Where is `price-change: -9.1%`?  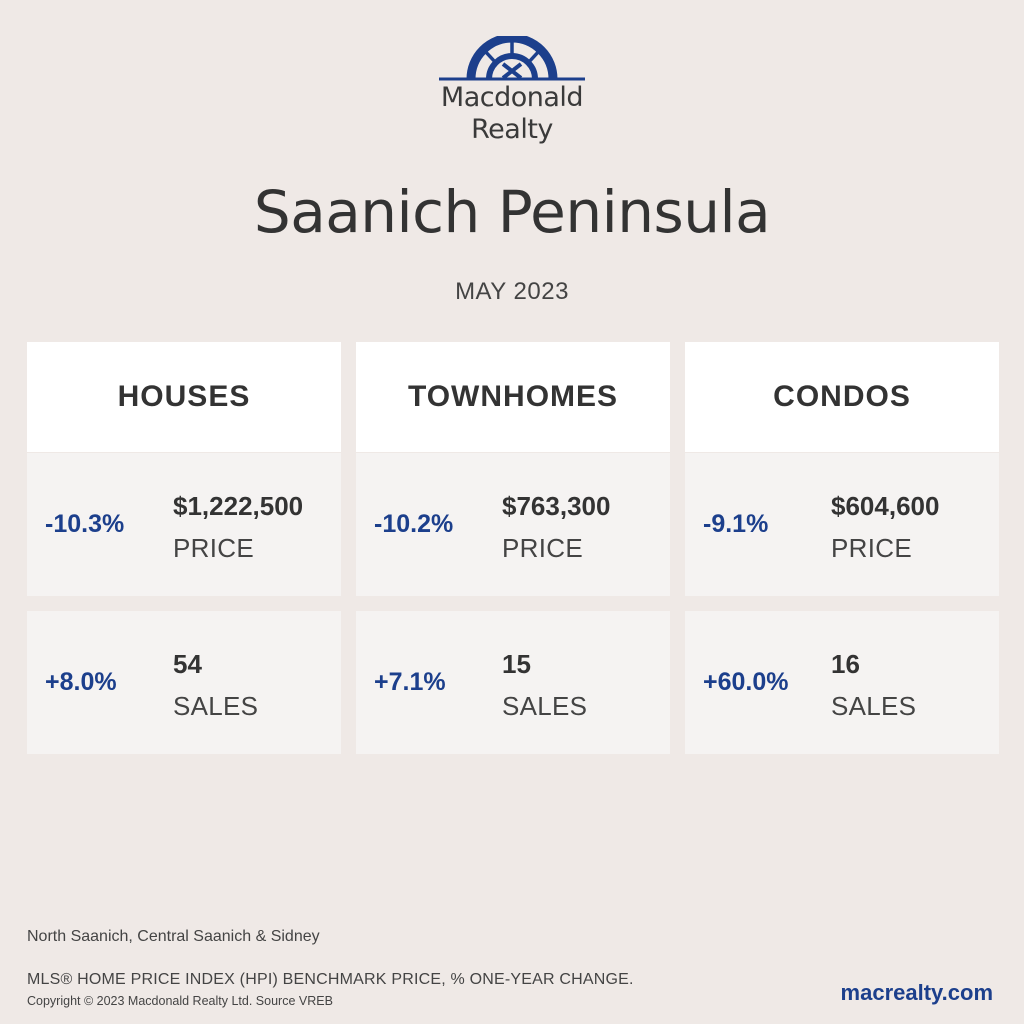 price-change: -9.1% is located at coordinates (736, 524).